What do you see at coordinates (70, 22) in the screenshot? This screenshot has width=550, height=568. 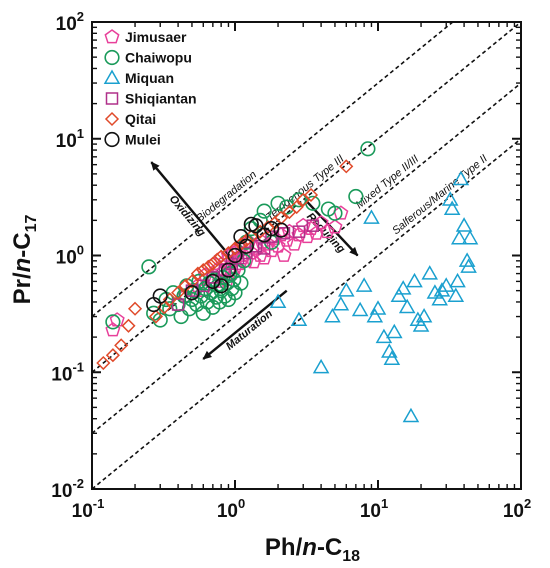 I see `y-tick-label: 10²` at bounding box center [70, 22].